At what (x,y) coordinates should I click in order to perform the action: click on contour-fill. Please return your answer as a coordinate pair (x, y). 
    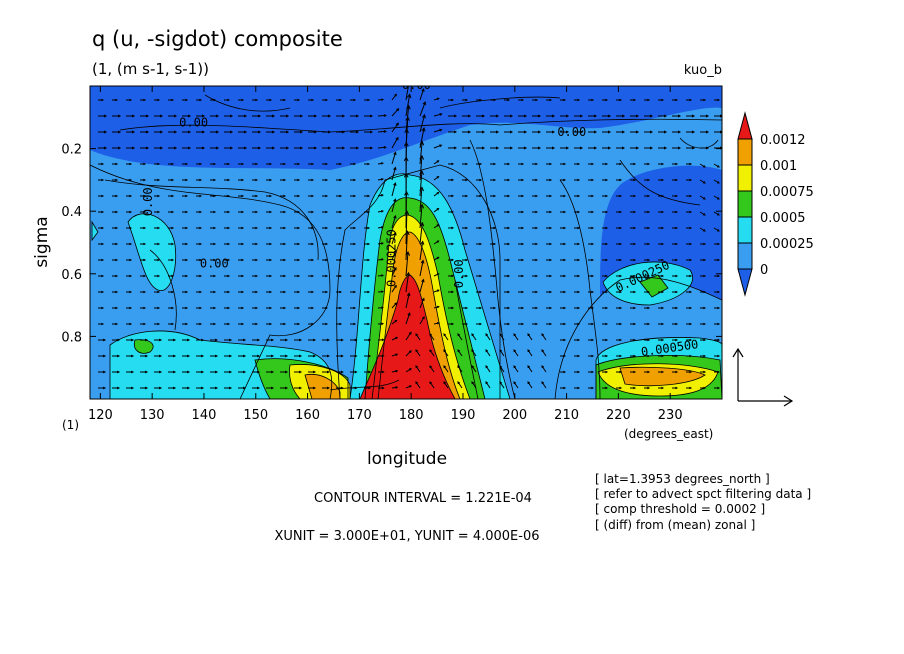
    Looking at the image, I should click on (95, 231).